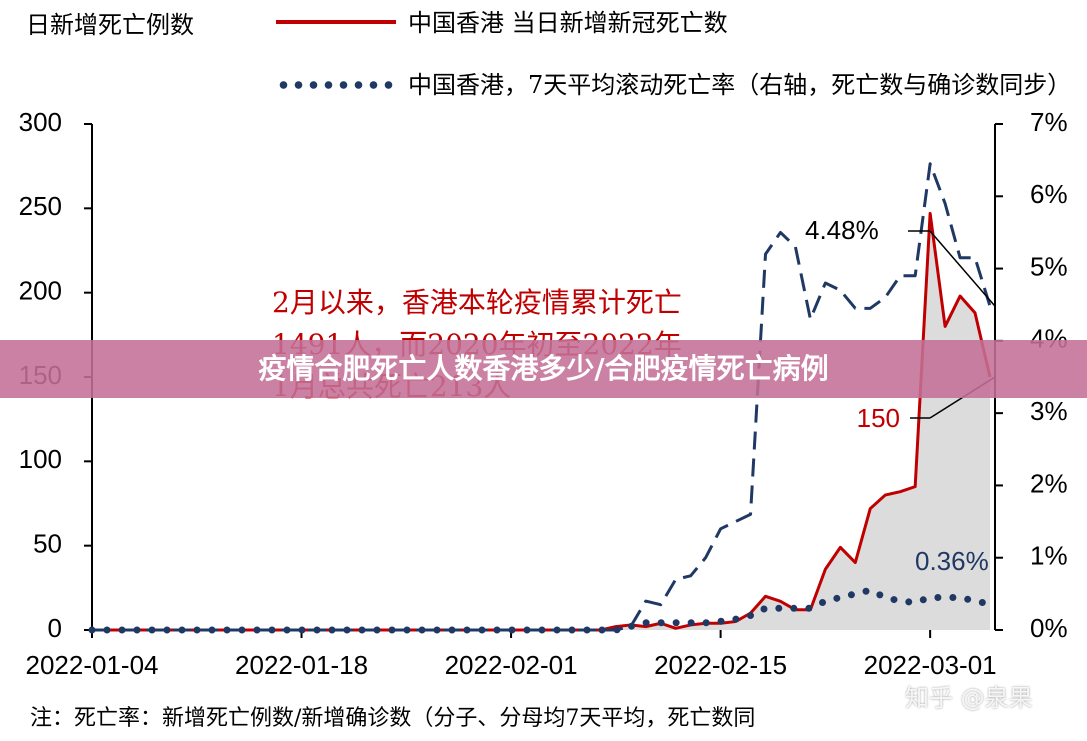 This screenshot has height=741, width=1087. What do you see at coordinates (40, 291) in the screenshot?
I see `y-tick-label: 200` at bounding box center [40, 291].